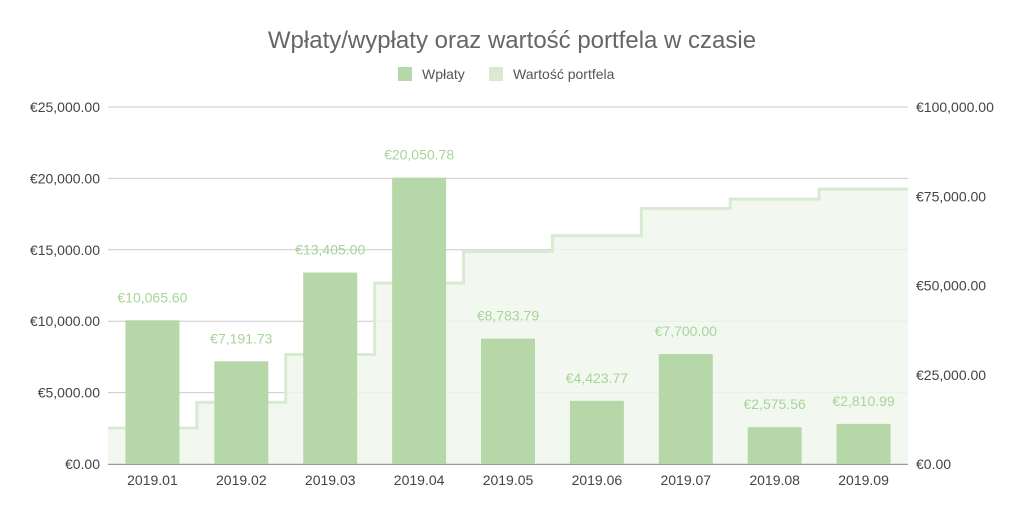 Image resolution: width=1024 pixels, height=513 pixels. What do you see at coordinates (443, 74) in the screenshot?
I see `legend-label-wplaty: Wpłaty` at bounding box center [443, 74].